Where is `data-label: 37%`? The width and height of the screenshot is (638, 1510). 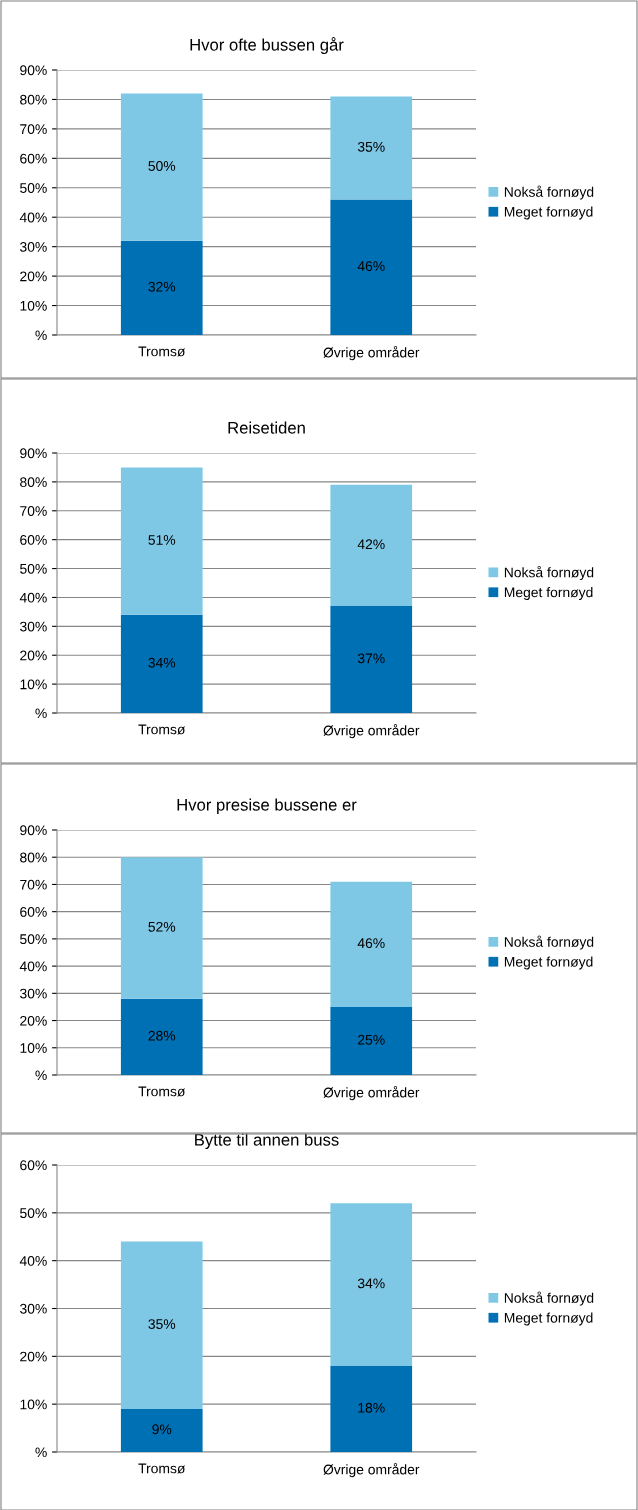 data-label: 37% is located at coordinates (371, 658).